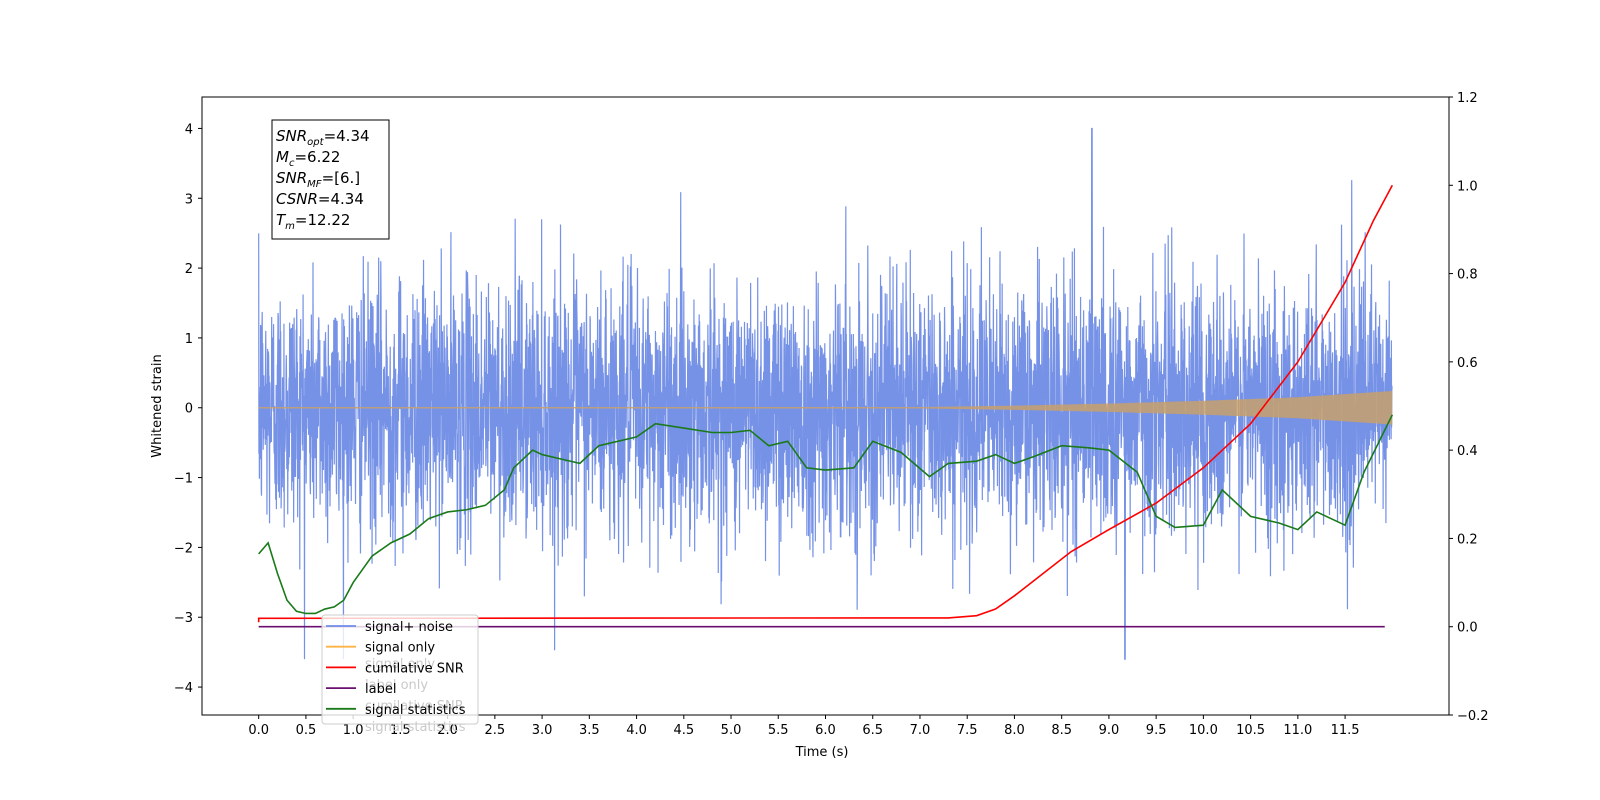 The width and height of the screenshot is (1600, 800). Describe the element at coordinates (400, 648) in the screenshot. I see `legend-entry-label: signal only` at that location.